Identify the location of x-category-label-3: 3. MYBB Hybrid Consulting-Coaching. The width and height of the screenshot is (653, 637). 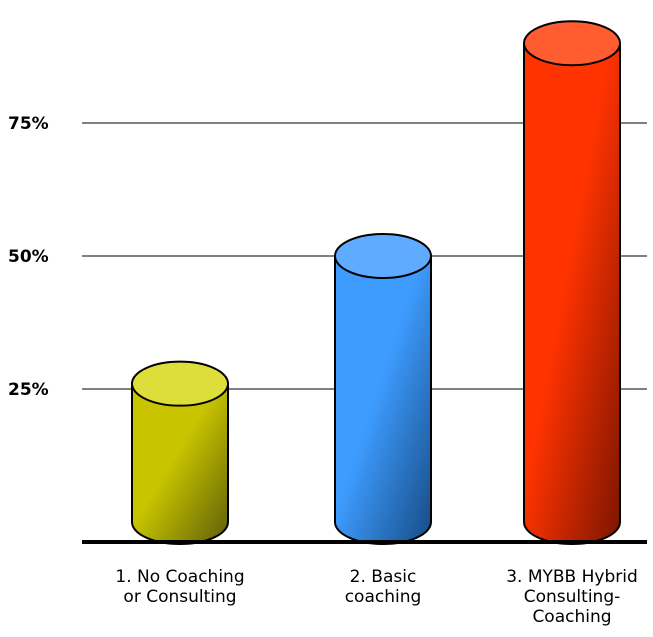
(572, 597).